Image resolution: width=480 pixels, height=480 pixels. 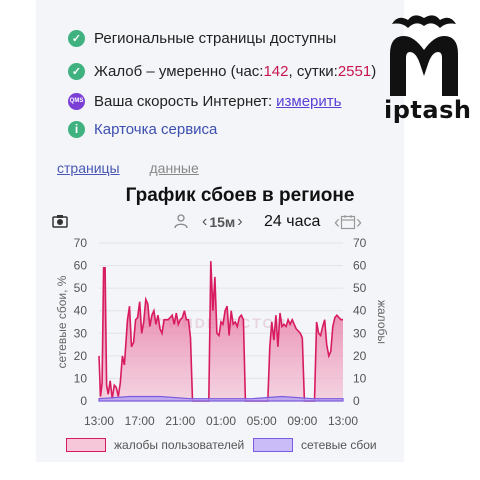 I want to click on x-tick-label: 09:00, so click(x=302, y=421).